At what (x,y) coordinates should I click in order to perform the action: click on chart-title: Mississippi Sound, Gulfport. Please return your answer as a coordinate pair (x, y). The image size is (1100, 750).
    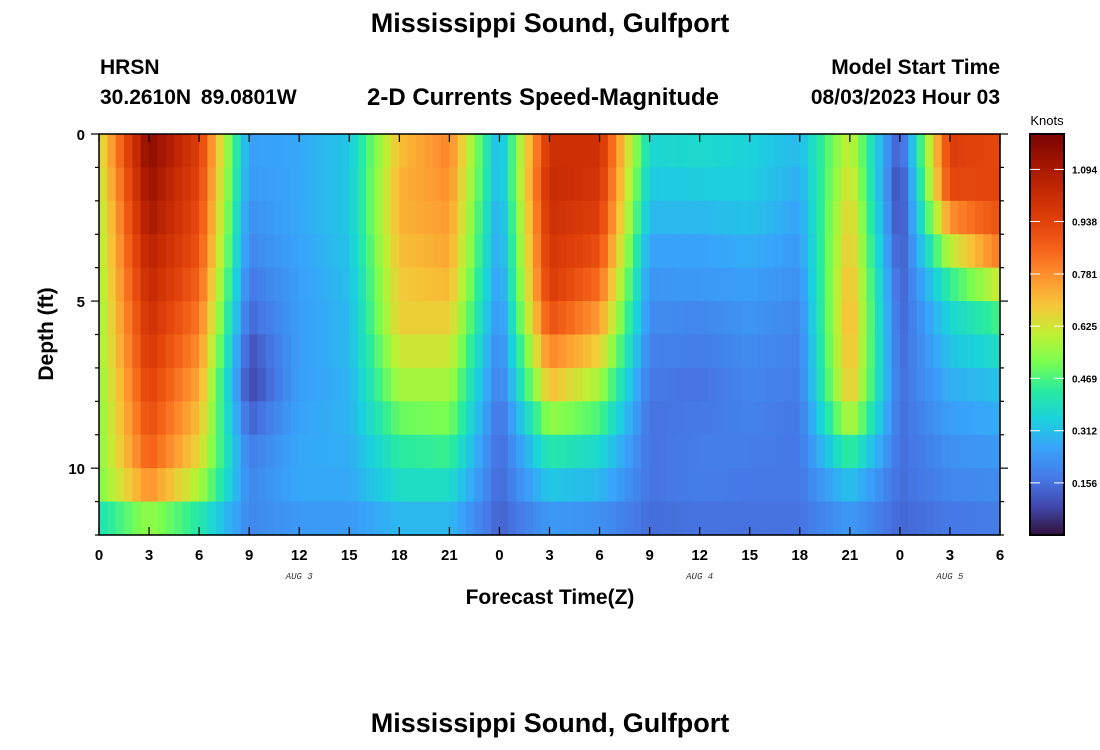
    Looking at the image, I should click on (550, 23).